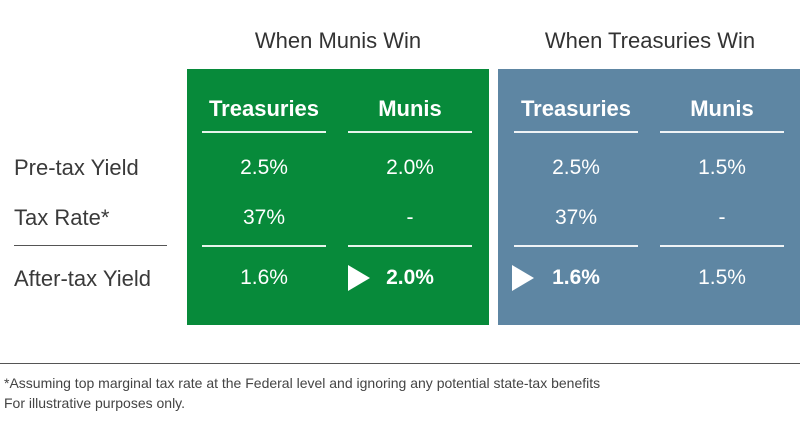  I want to click on cell-aftertax-munis: 1.5%, so click(722, 277).